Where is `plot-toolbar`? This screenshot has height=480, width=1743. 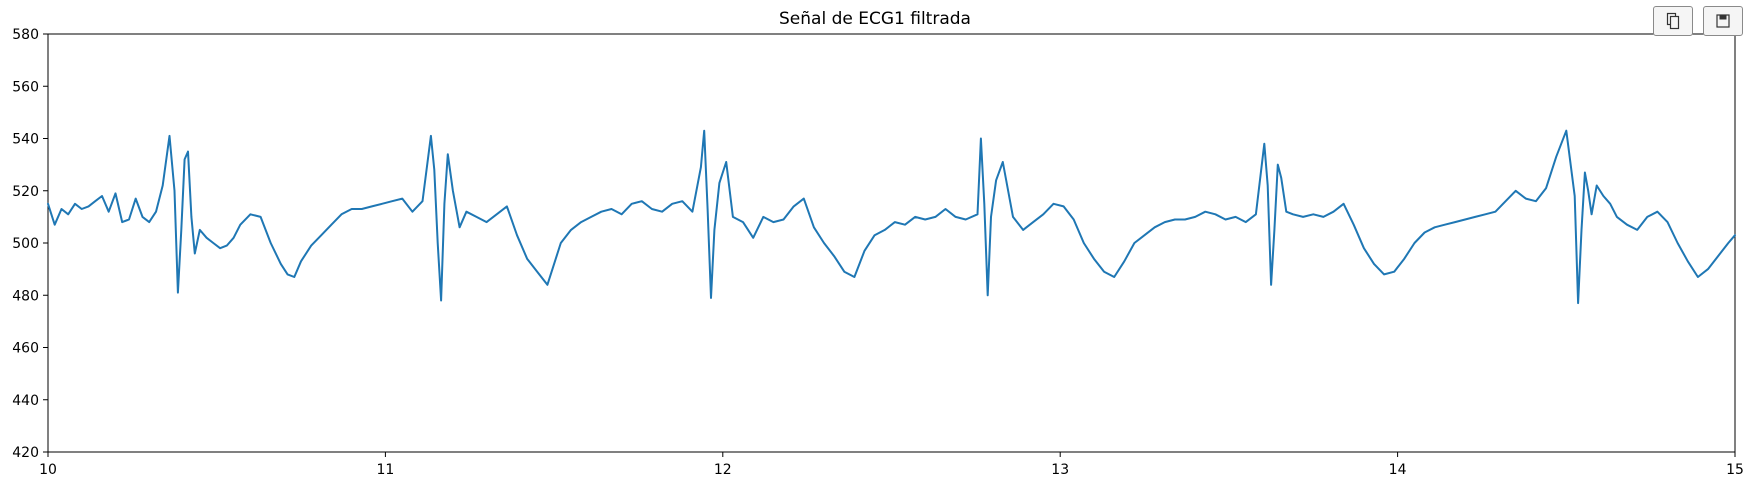 plot-toolbar is located at coordinates (1698, 21).